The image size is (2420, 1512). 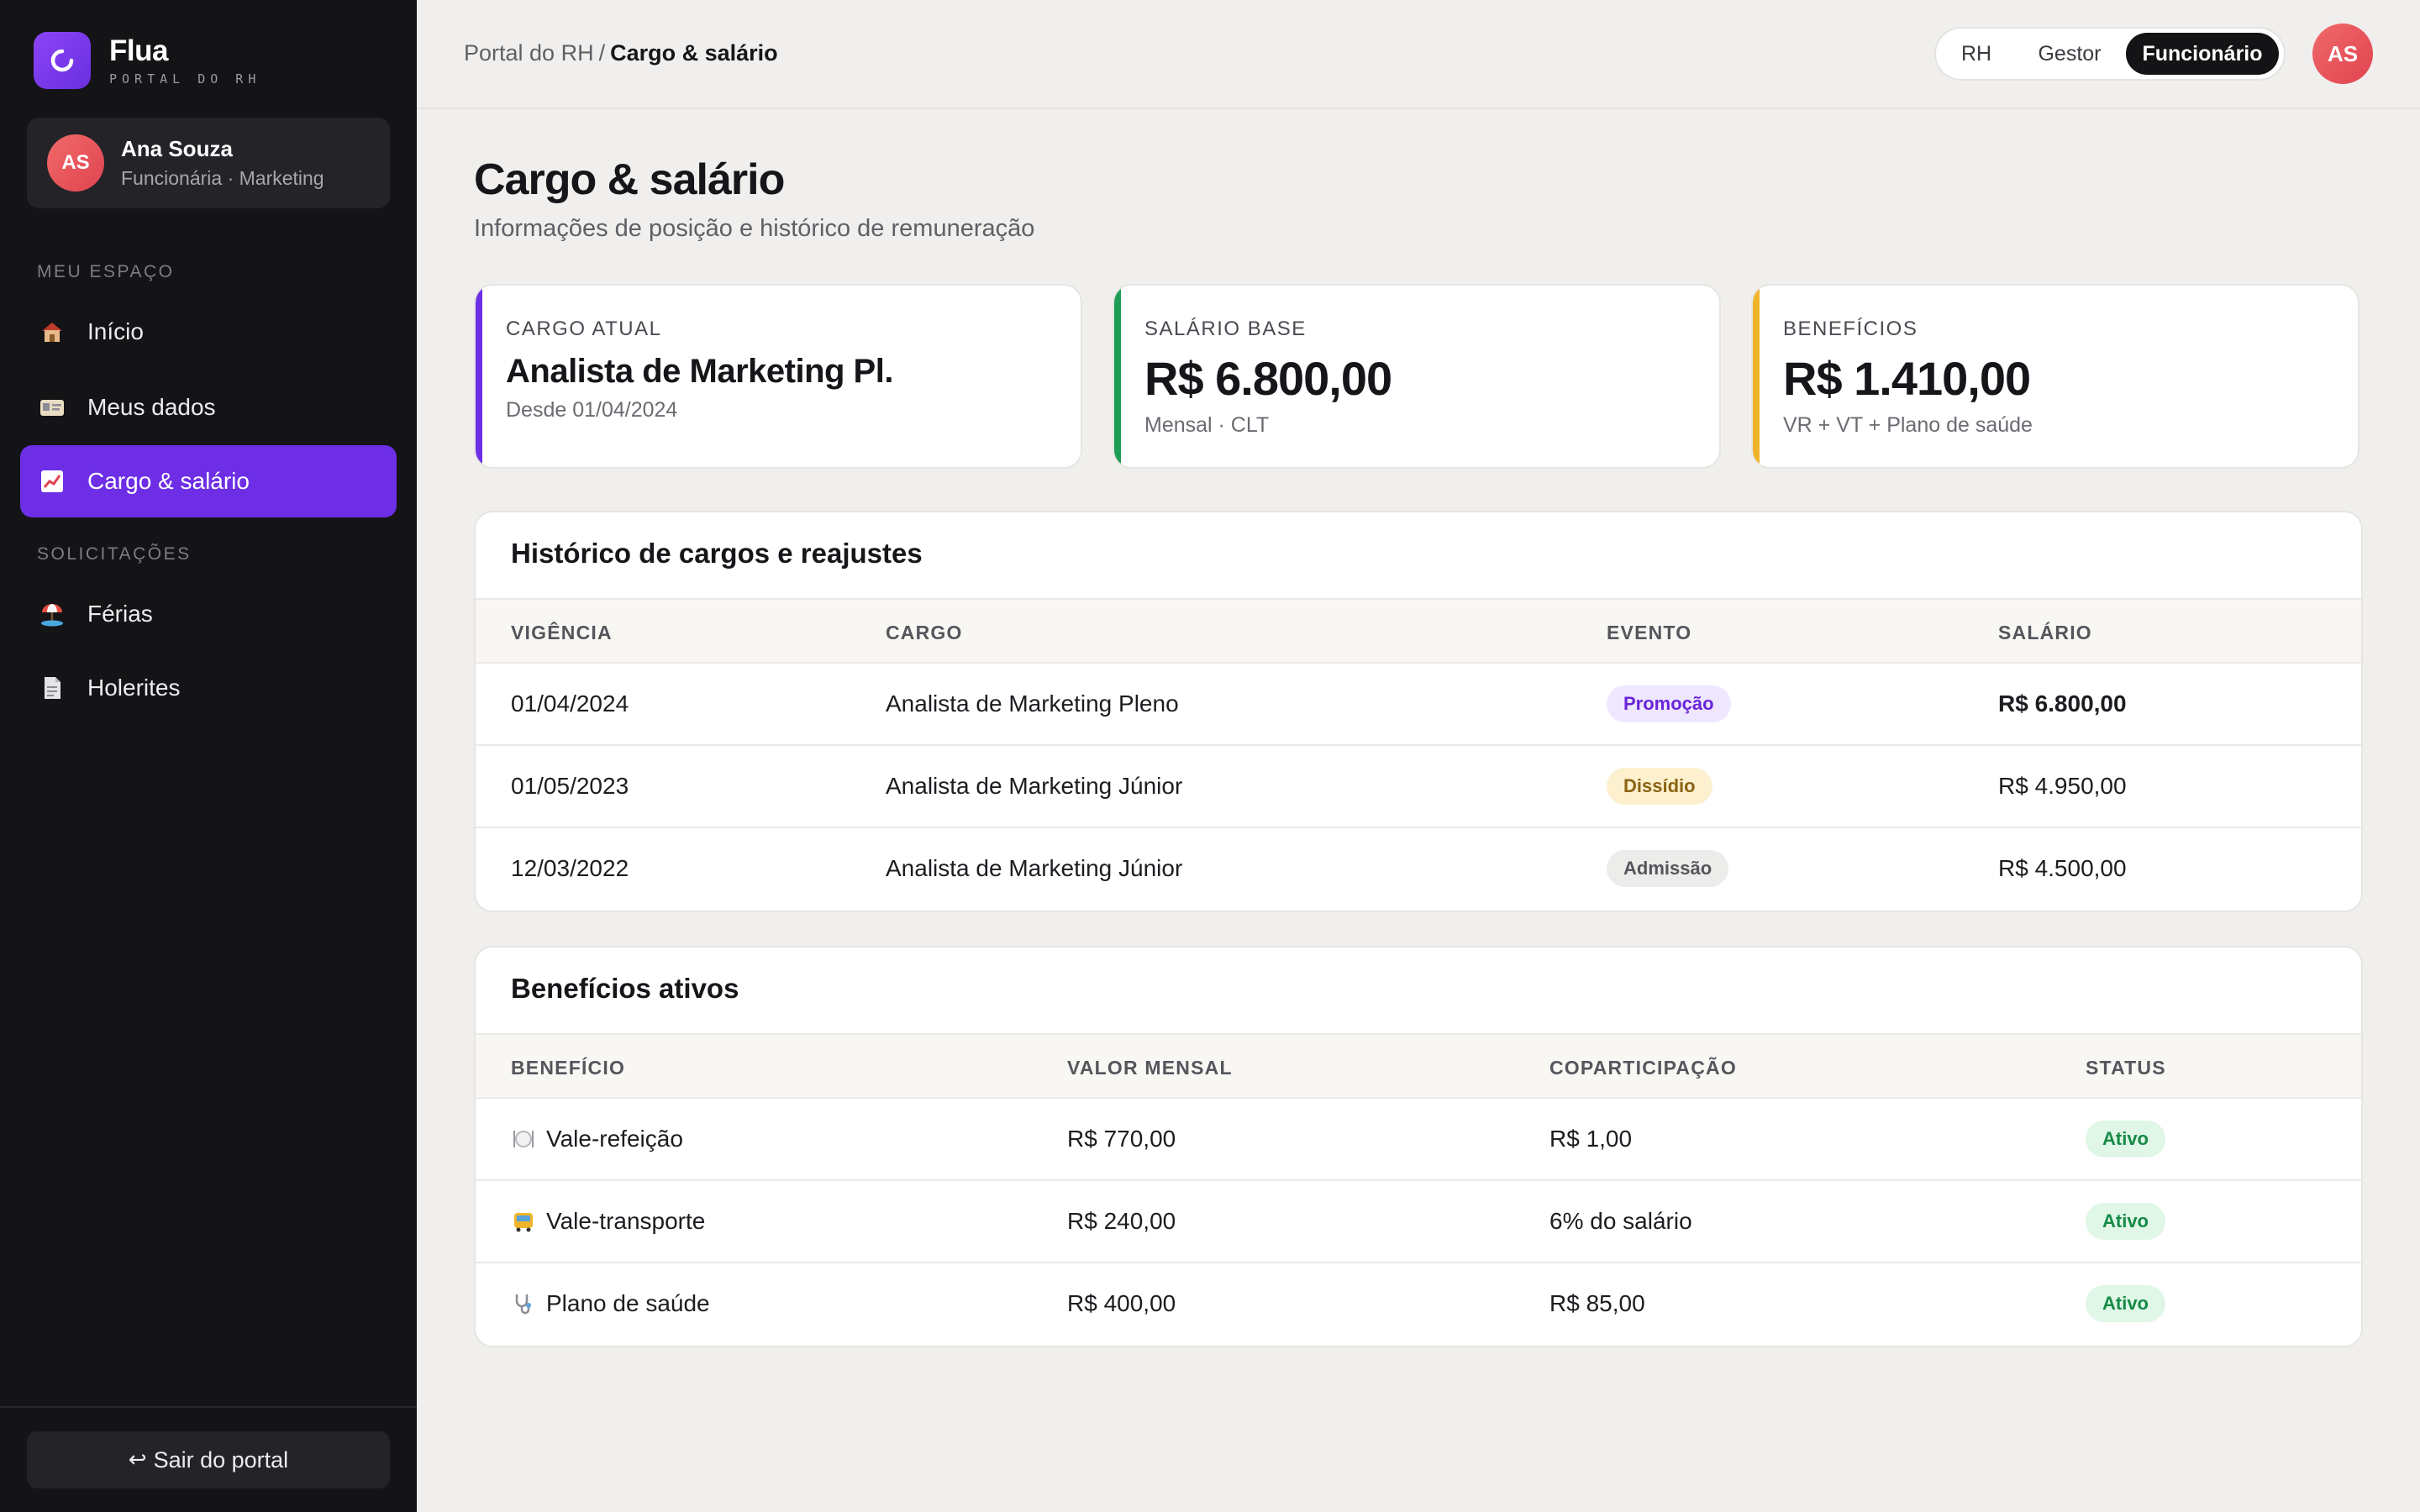 What do you see at coordinates (628, 1303) in the screenshot?
I see `benefit-name: Plano de saúde` at bounding box center [628, 1303].